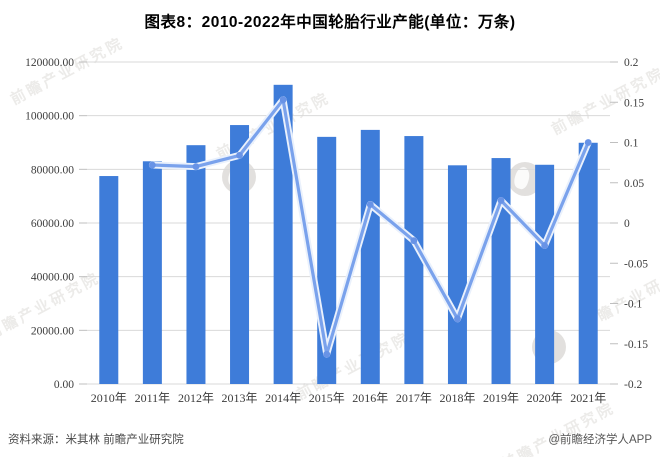  What do you see at coordinates (545, 398) in the screenshot?
I see `x-axis-label: 2020年` at bounding box center [545, 398].